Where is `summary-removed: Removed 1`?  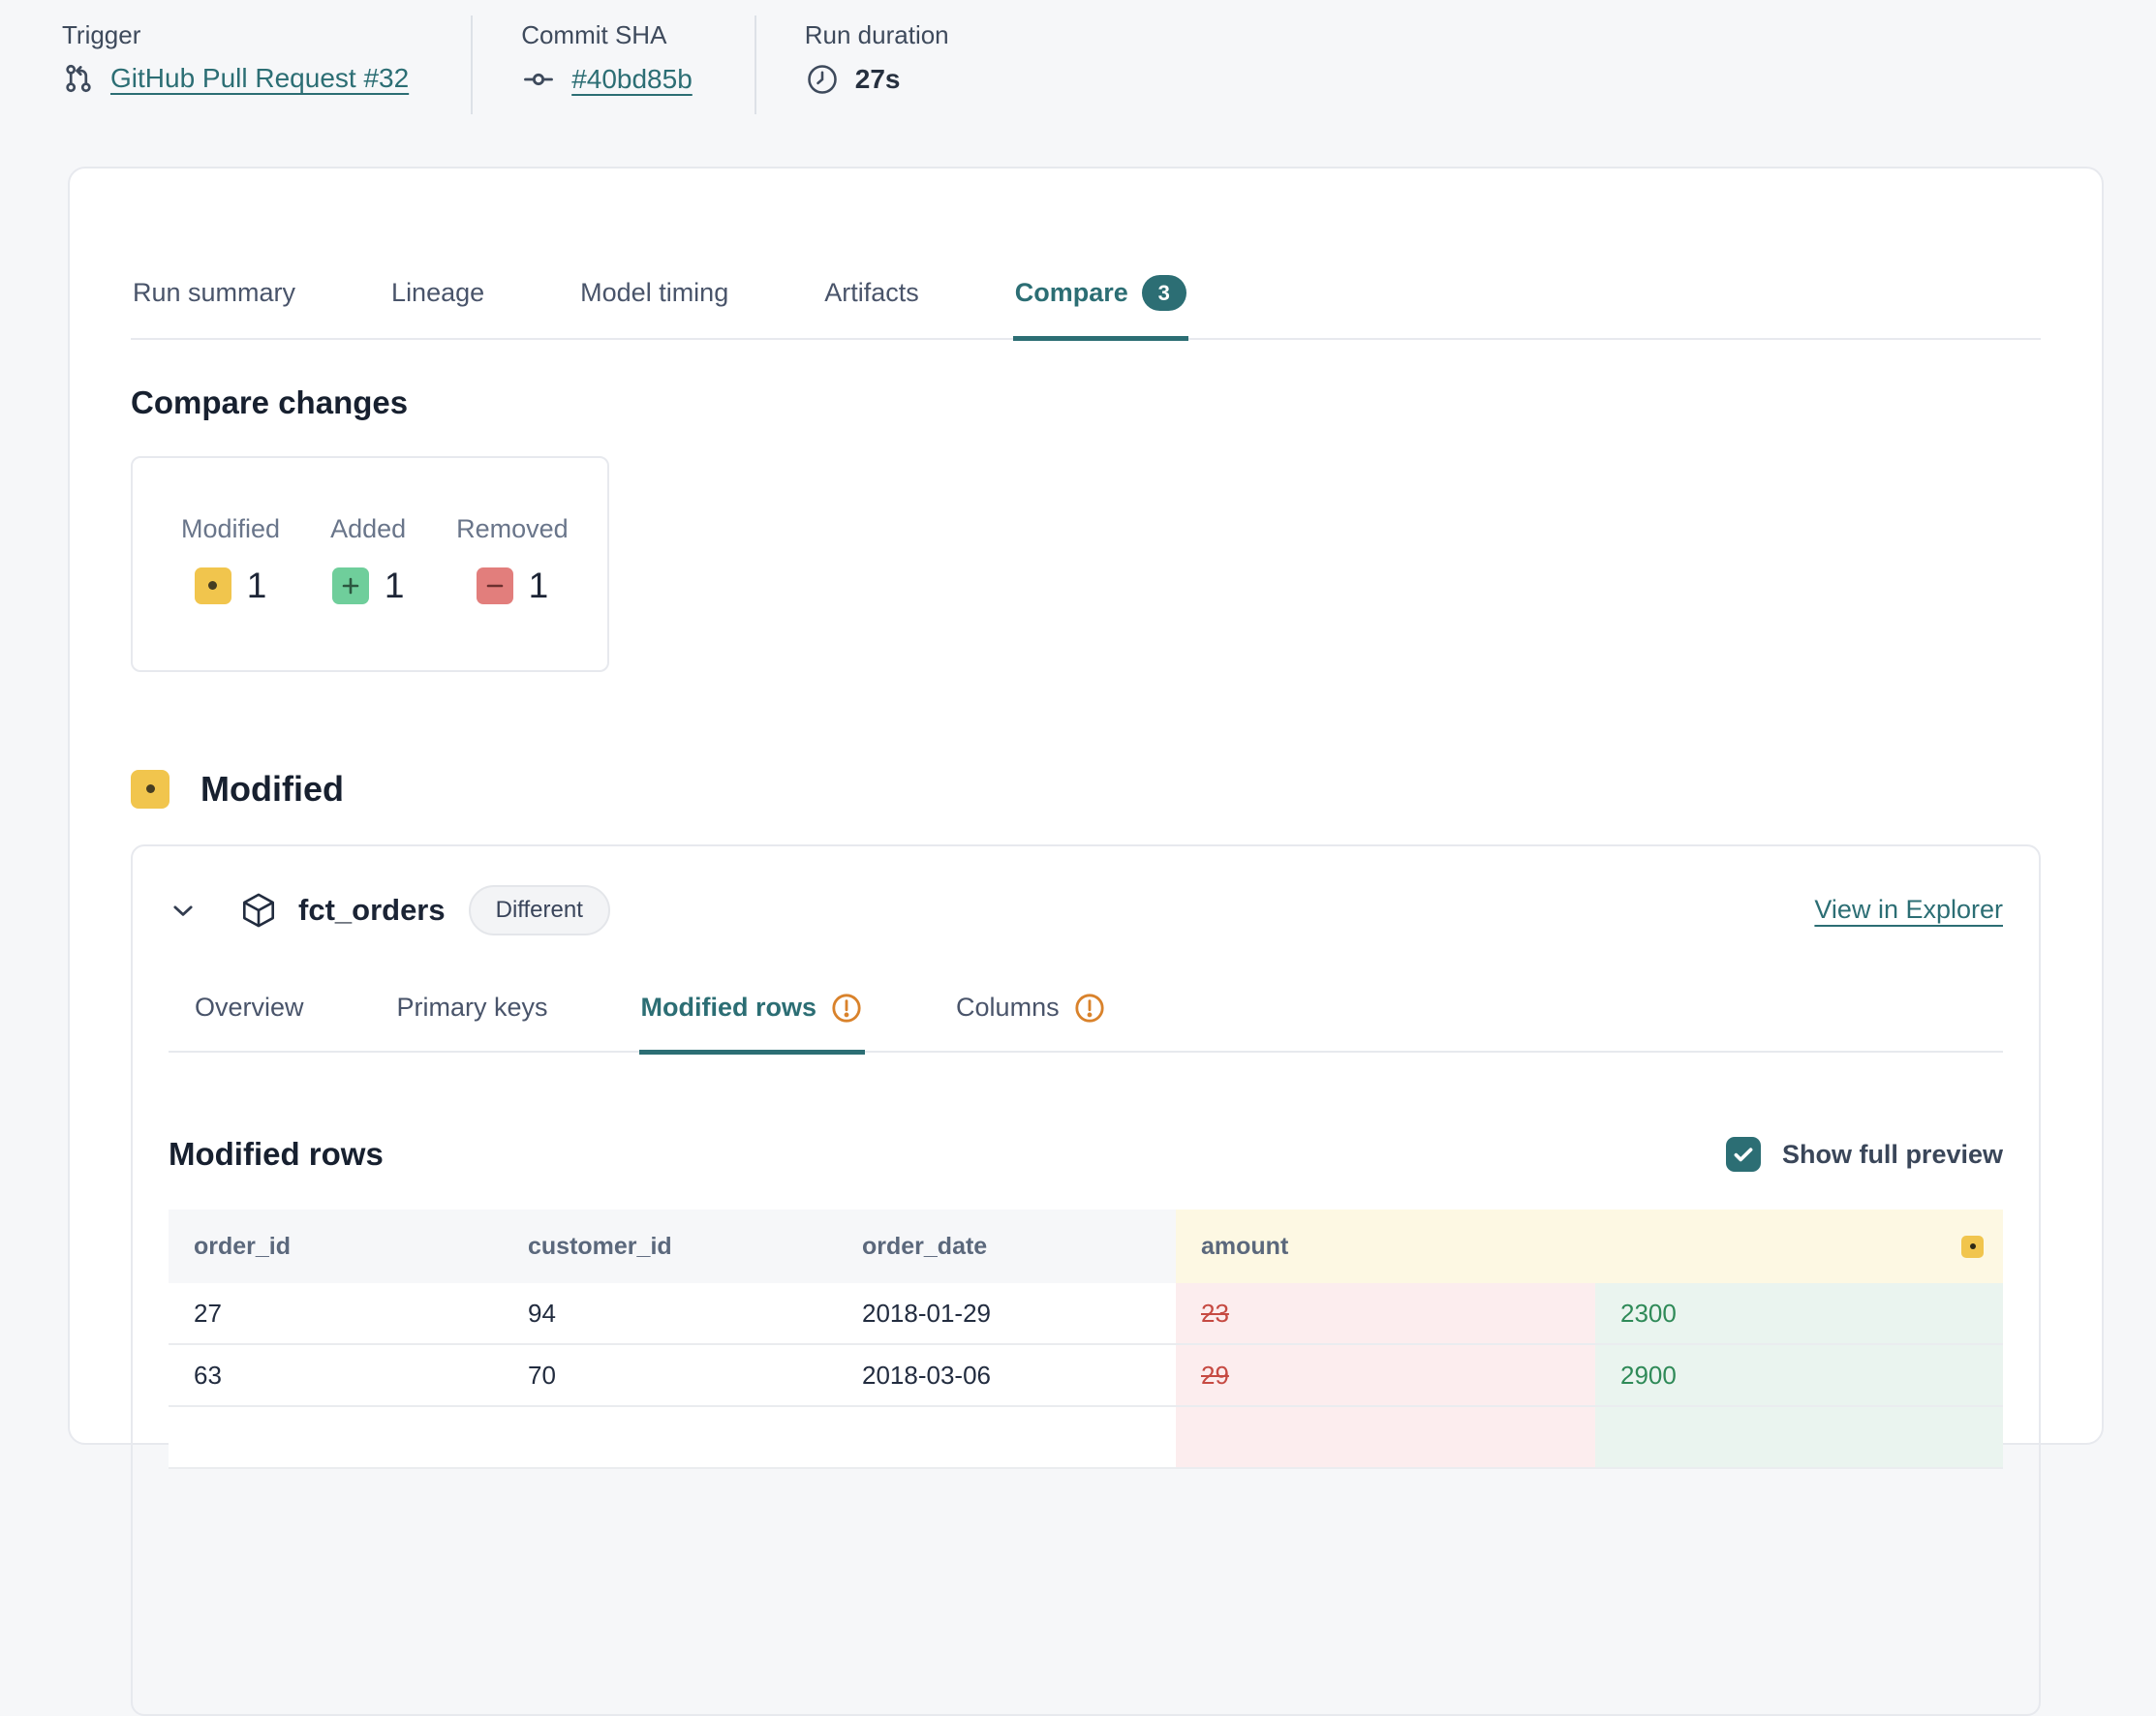 summary-removed: Removed 1 is located at coordinates (512, 560).